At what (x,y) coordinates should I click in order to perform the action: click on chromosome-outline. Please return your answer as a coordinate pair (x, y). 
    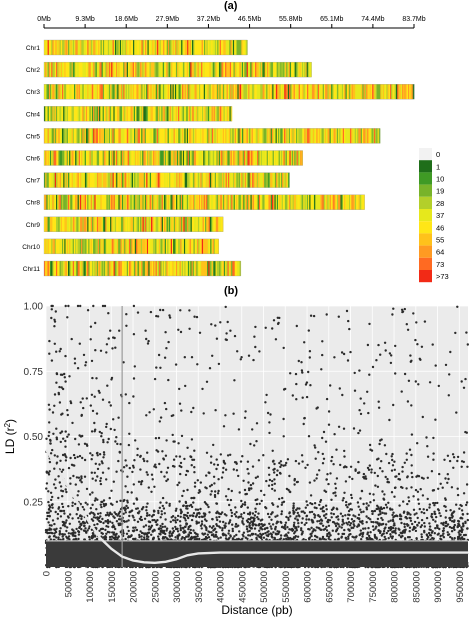
    Looking at the image, I should click on (142, 268).